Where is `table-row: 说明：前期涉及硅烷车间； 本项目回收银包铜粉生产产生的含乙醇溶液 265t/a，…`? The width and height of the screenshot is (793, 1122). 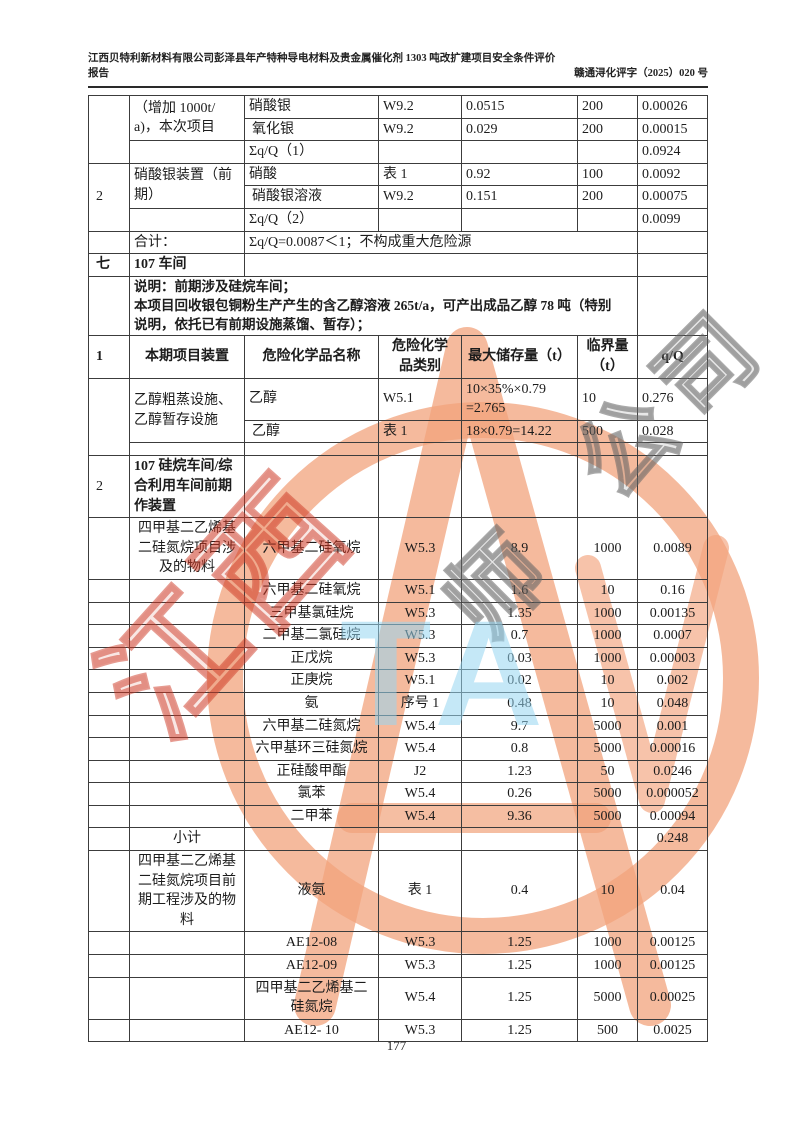 table-row: 说明：前期涉及硅烷车间； 本项目回收银包铜粉生产产生的含乙醇溶液 265t/a，… is located at coordinates (398, 306).